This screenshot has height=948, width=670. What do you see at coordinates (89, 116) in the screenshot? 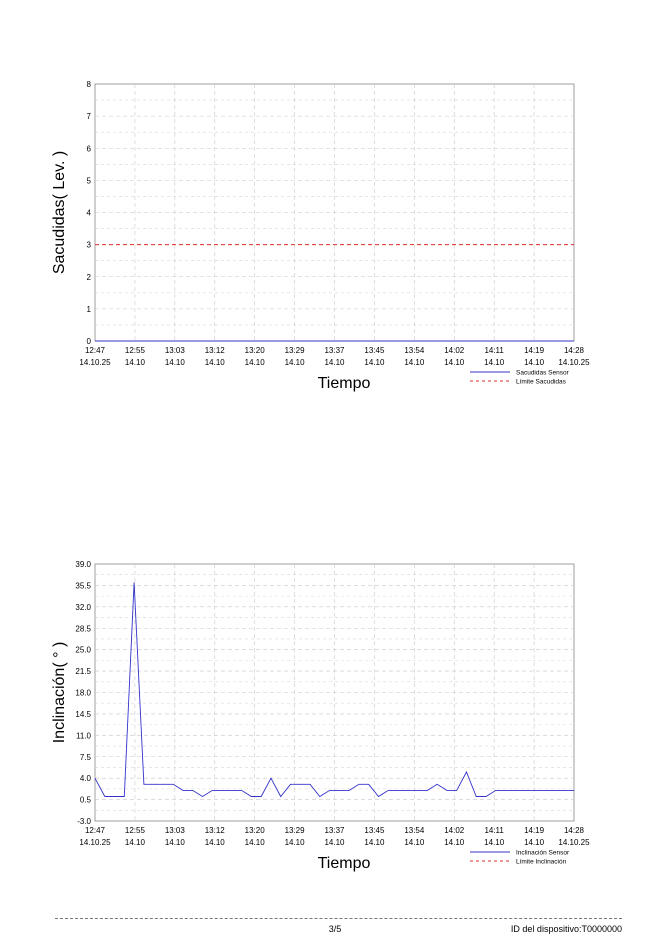
I see `y-tick-label: 7` at bounding box center [89, 116].